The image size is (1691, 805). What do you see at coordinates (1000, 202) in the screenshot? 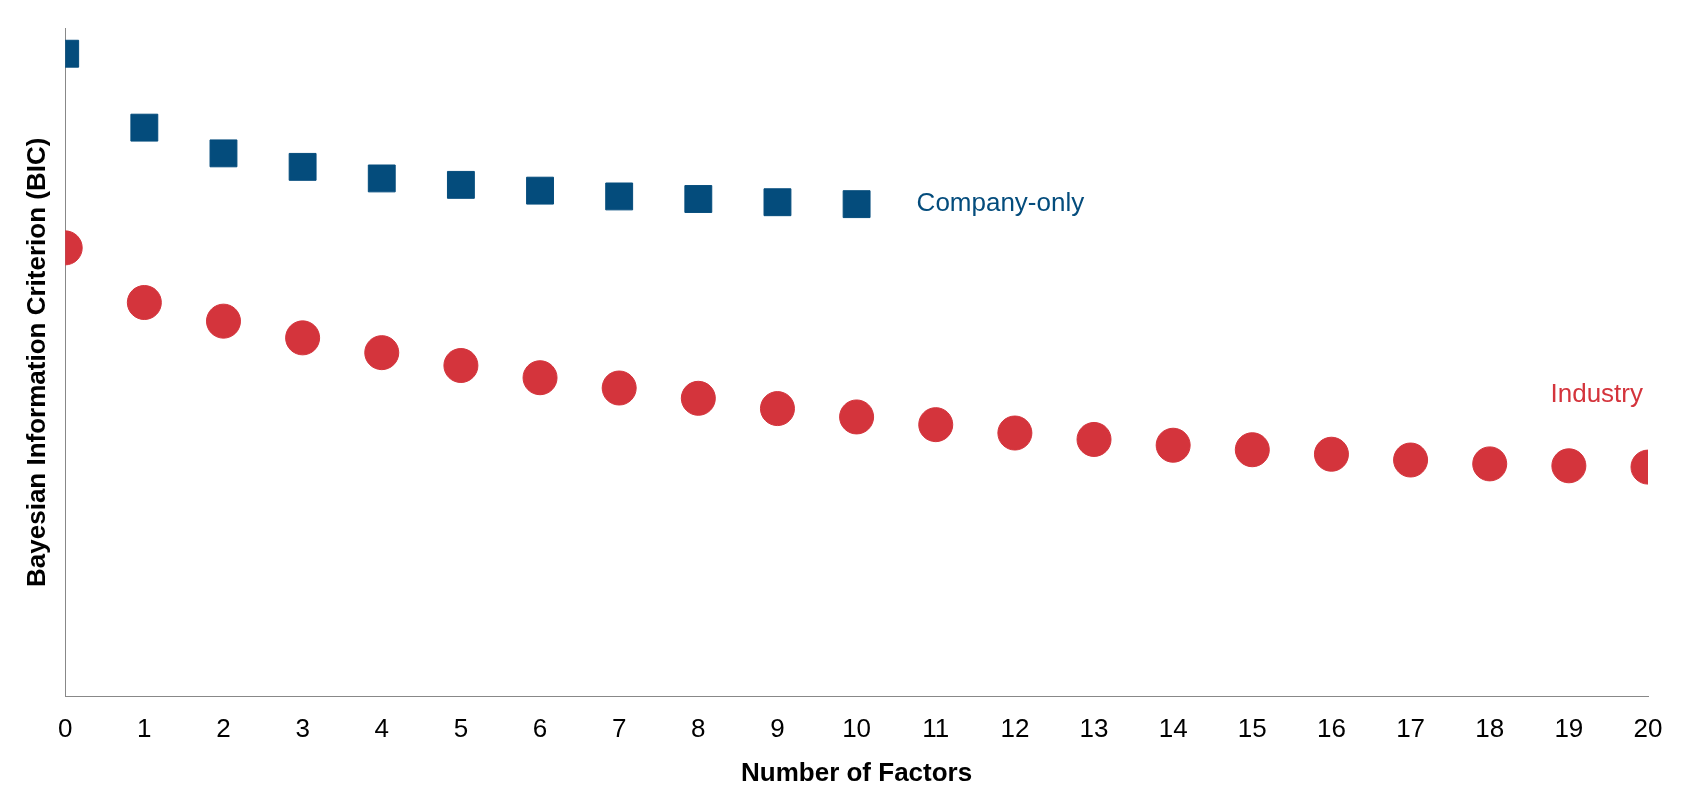
I see `series-label: Company-only` at bounding box center [1000, 202].